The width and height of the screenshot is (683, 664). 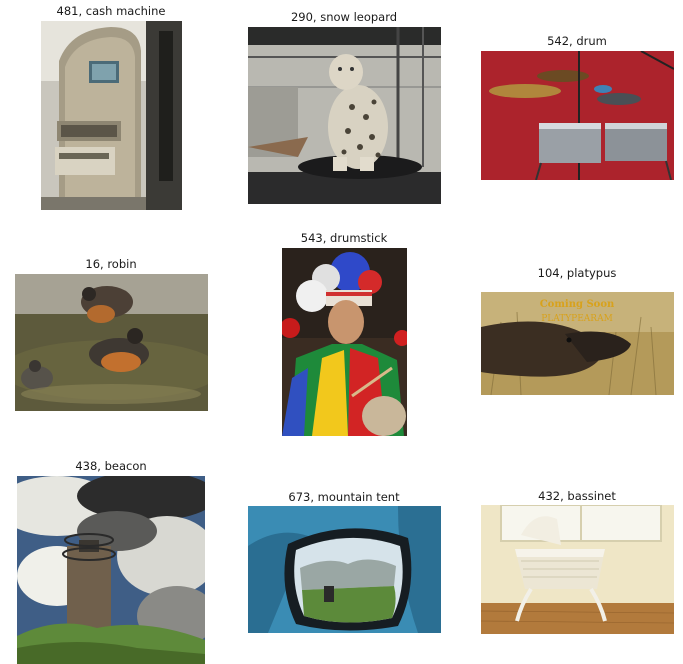 I want to click on caption-robin: 16, robin, so click(x=111, y=264).